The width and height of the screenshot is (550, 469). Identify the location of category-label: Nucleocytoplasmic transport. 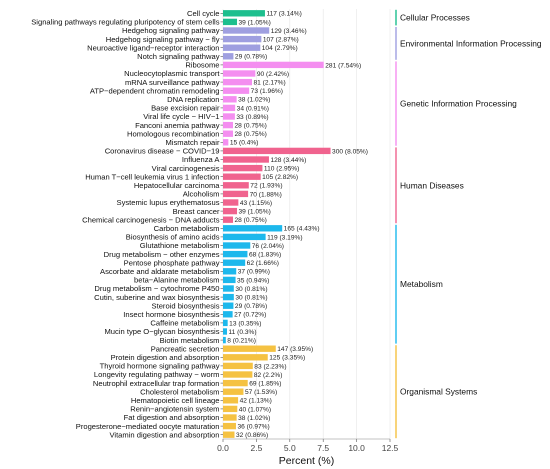
(172, 73).